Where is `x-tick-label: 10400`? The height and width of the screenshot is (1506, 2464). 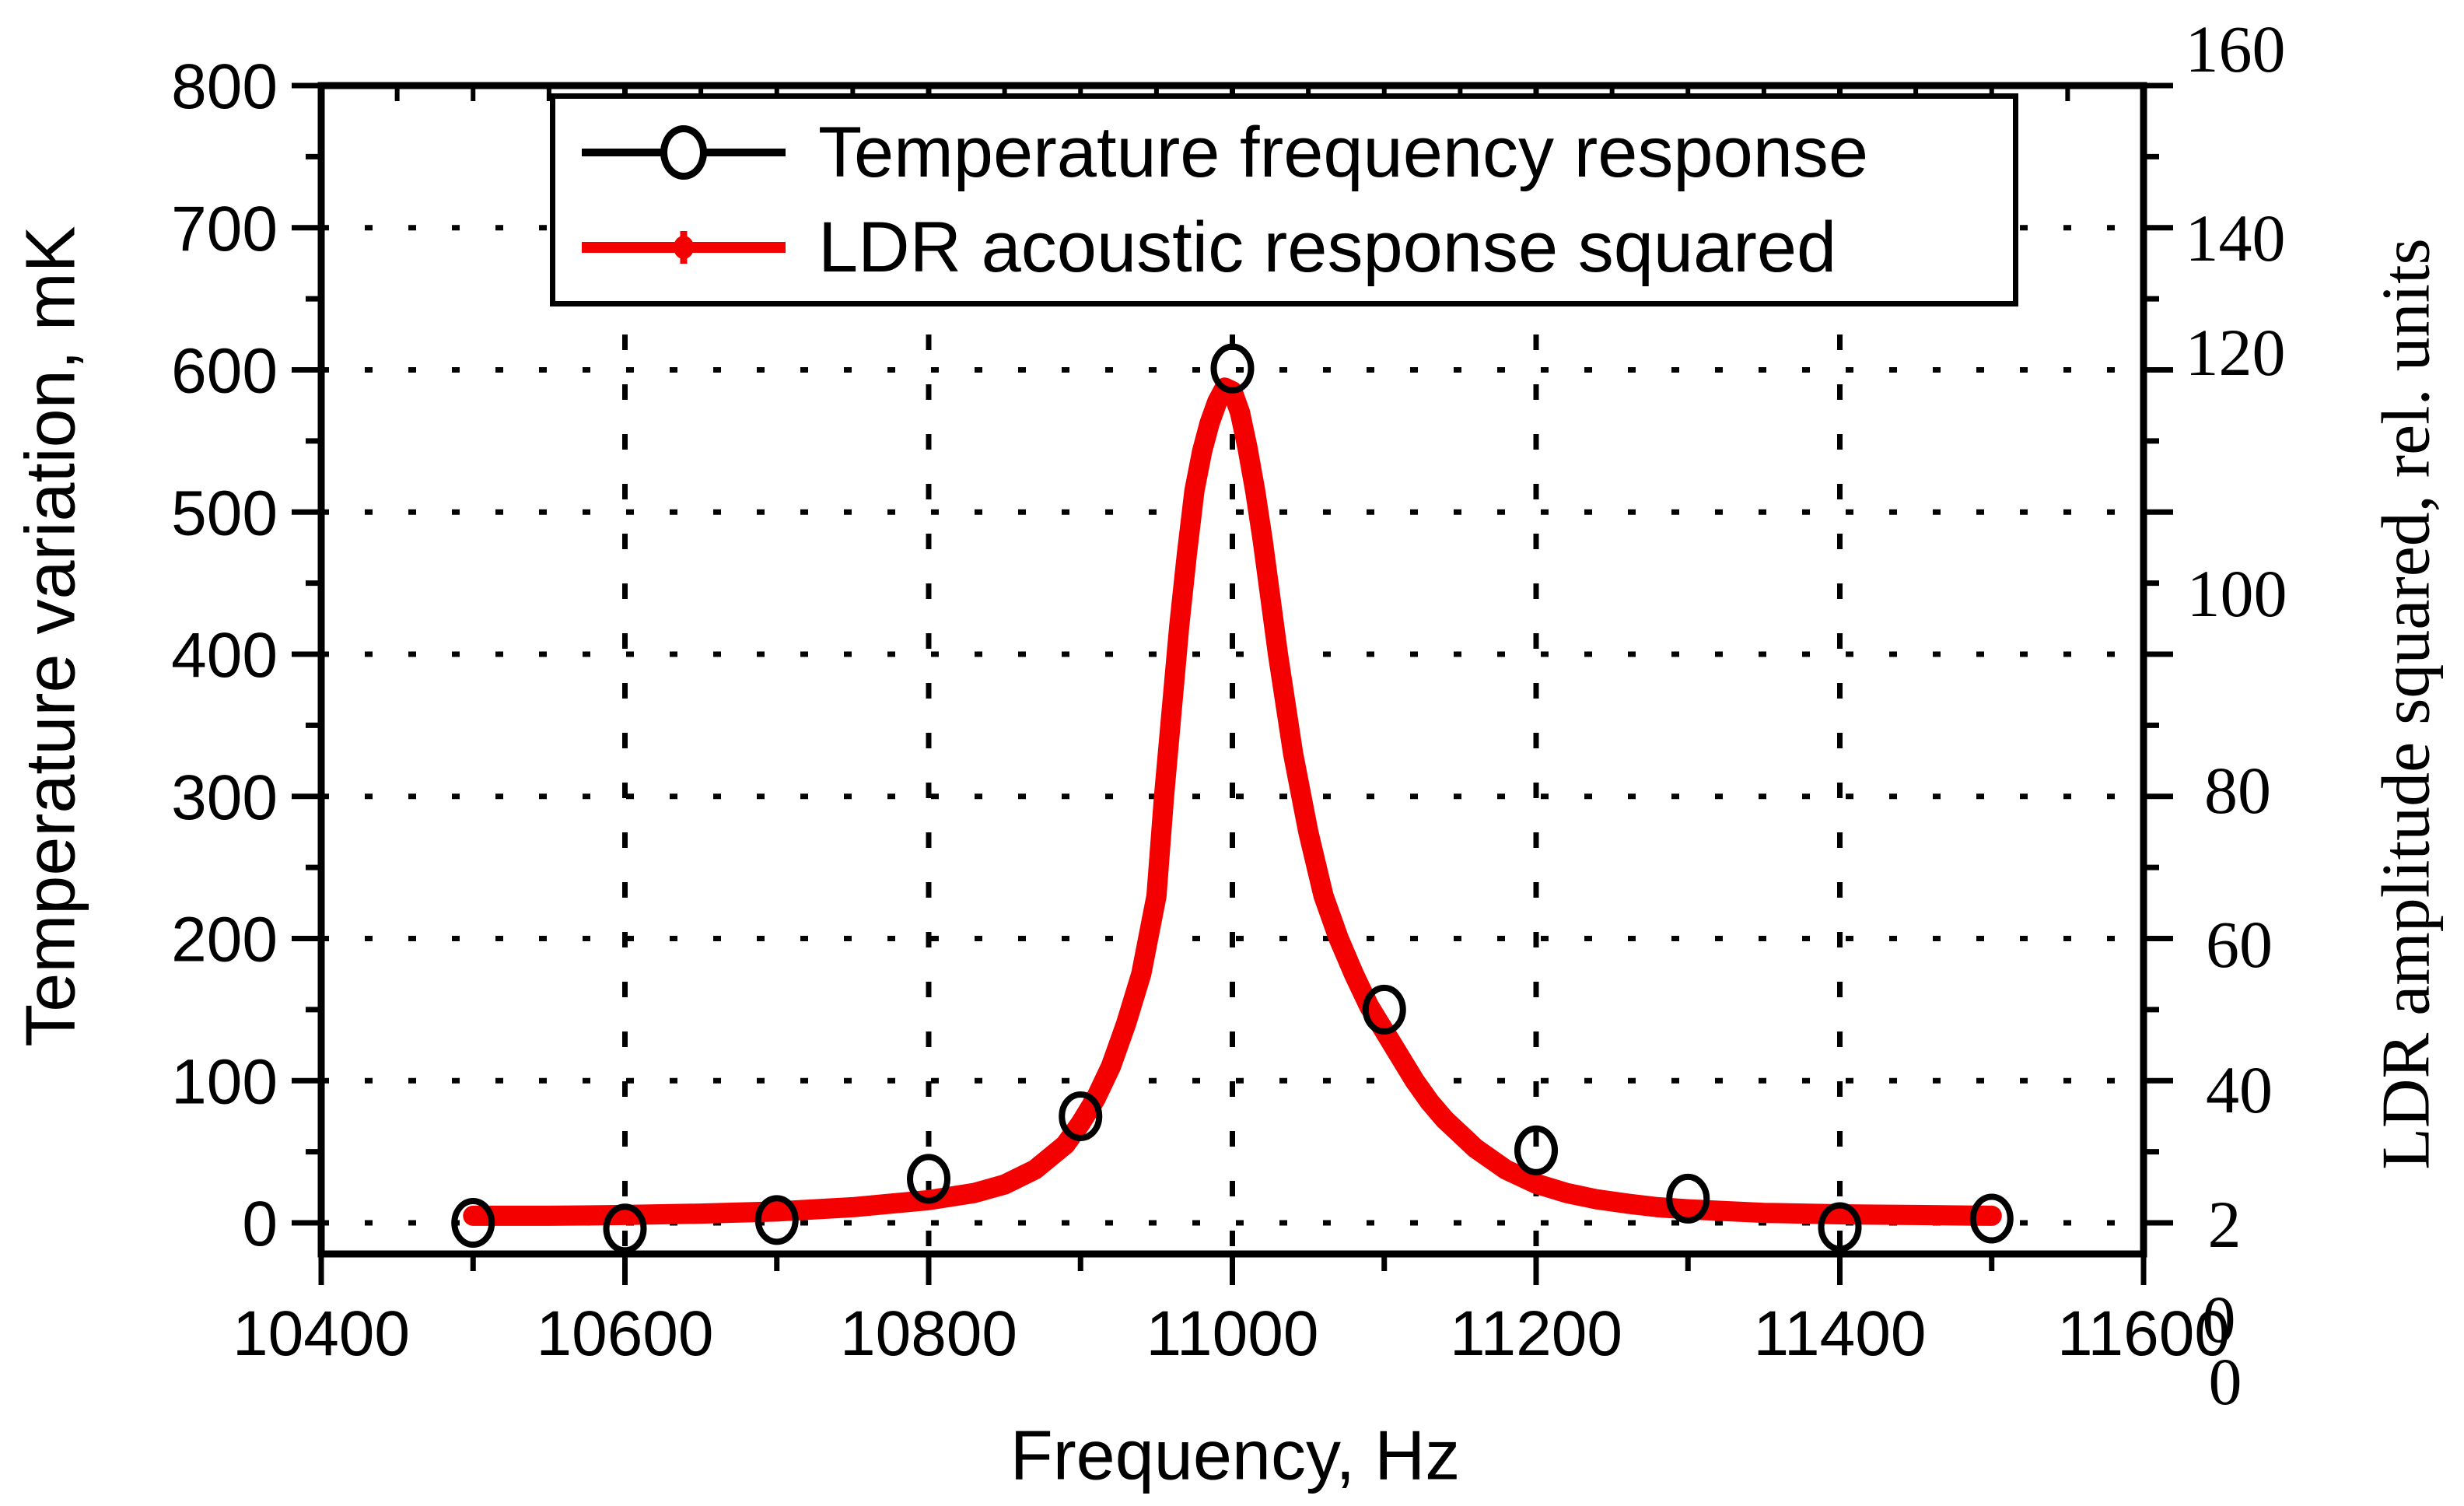
x-tick-label: 10400 is located at coordinates (322, 1333).